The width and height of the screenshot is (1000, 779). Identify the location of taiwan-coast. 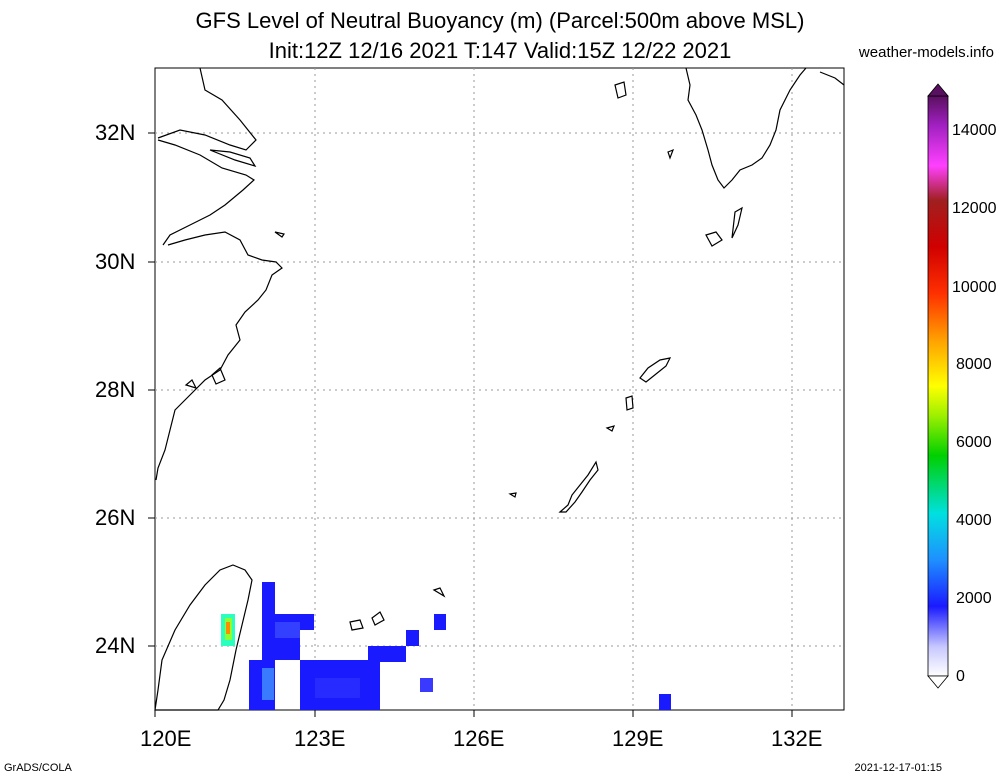
(203, 637).